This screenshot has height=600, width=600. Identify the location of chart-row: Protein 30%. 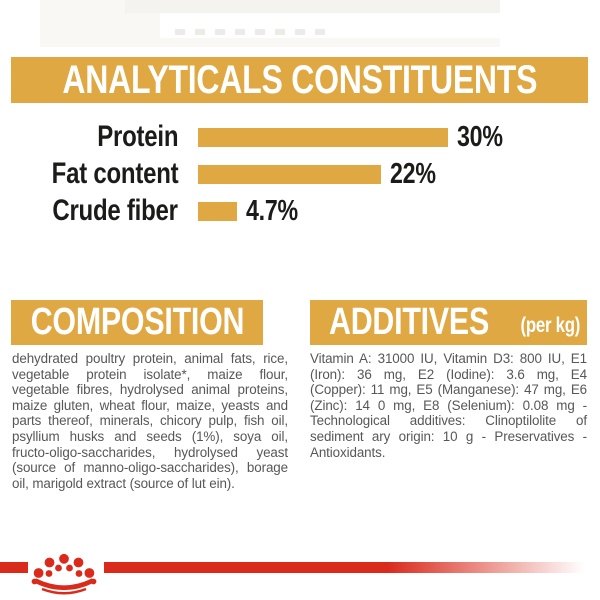
(300, 136).